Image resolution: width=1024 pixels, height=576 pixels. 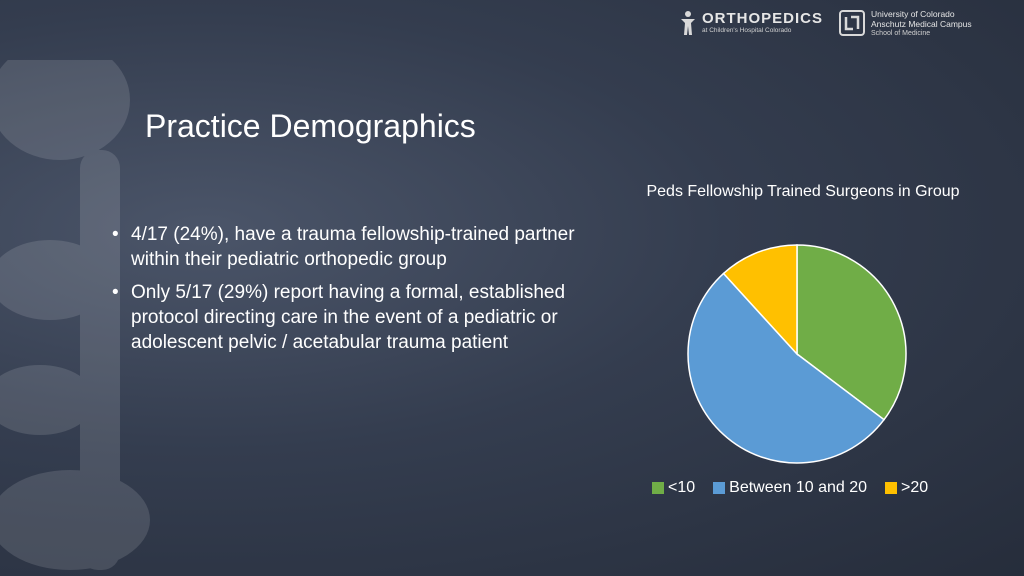 I want to click on legend-label: <10, so click(x=682, y=487).